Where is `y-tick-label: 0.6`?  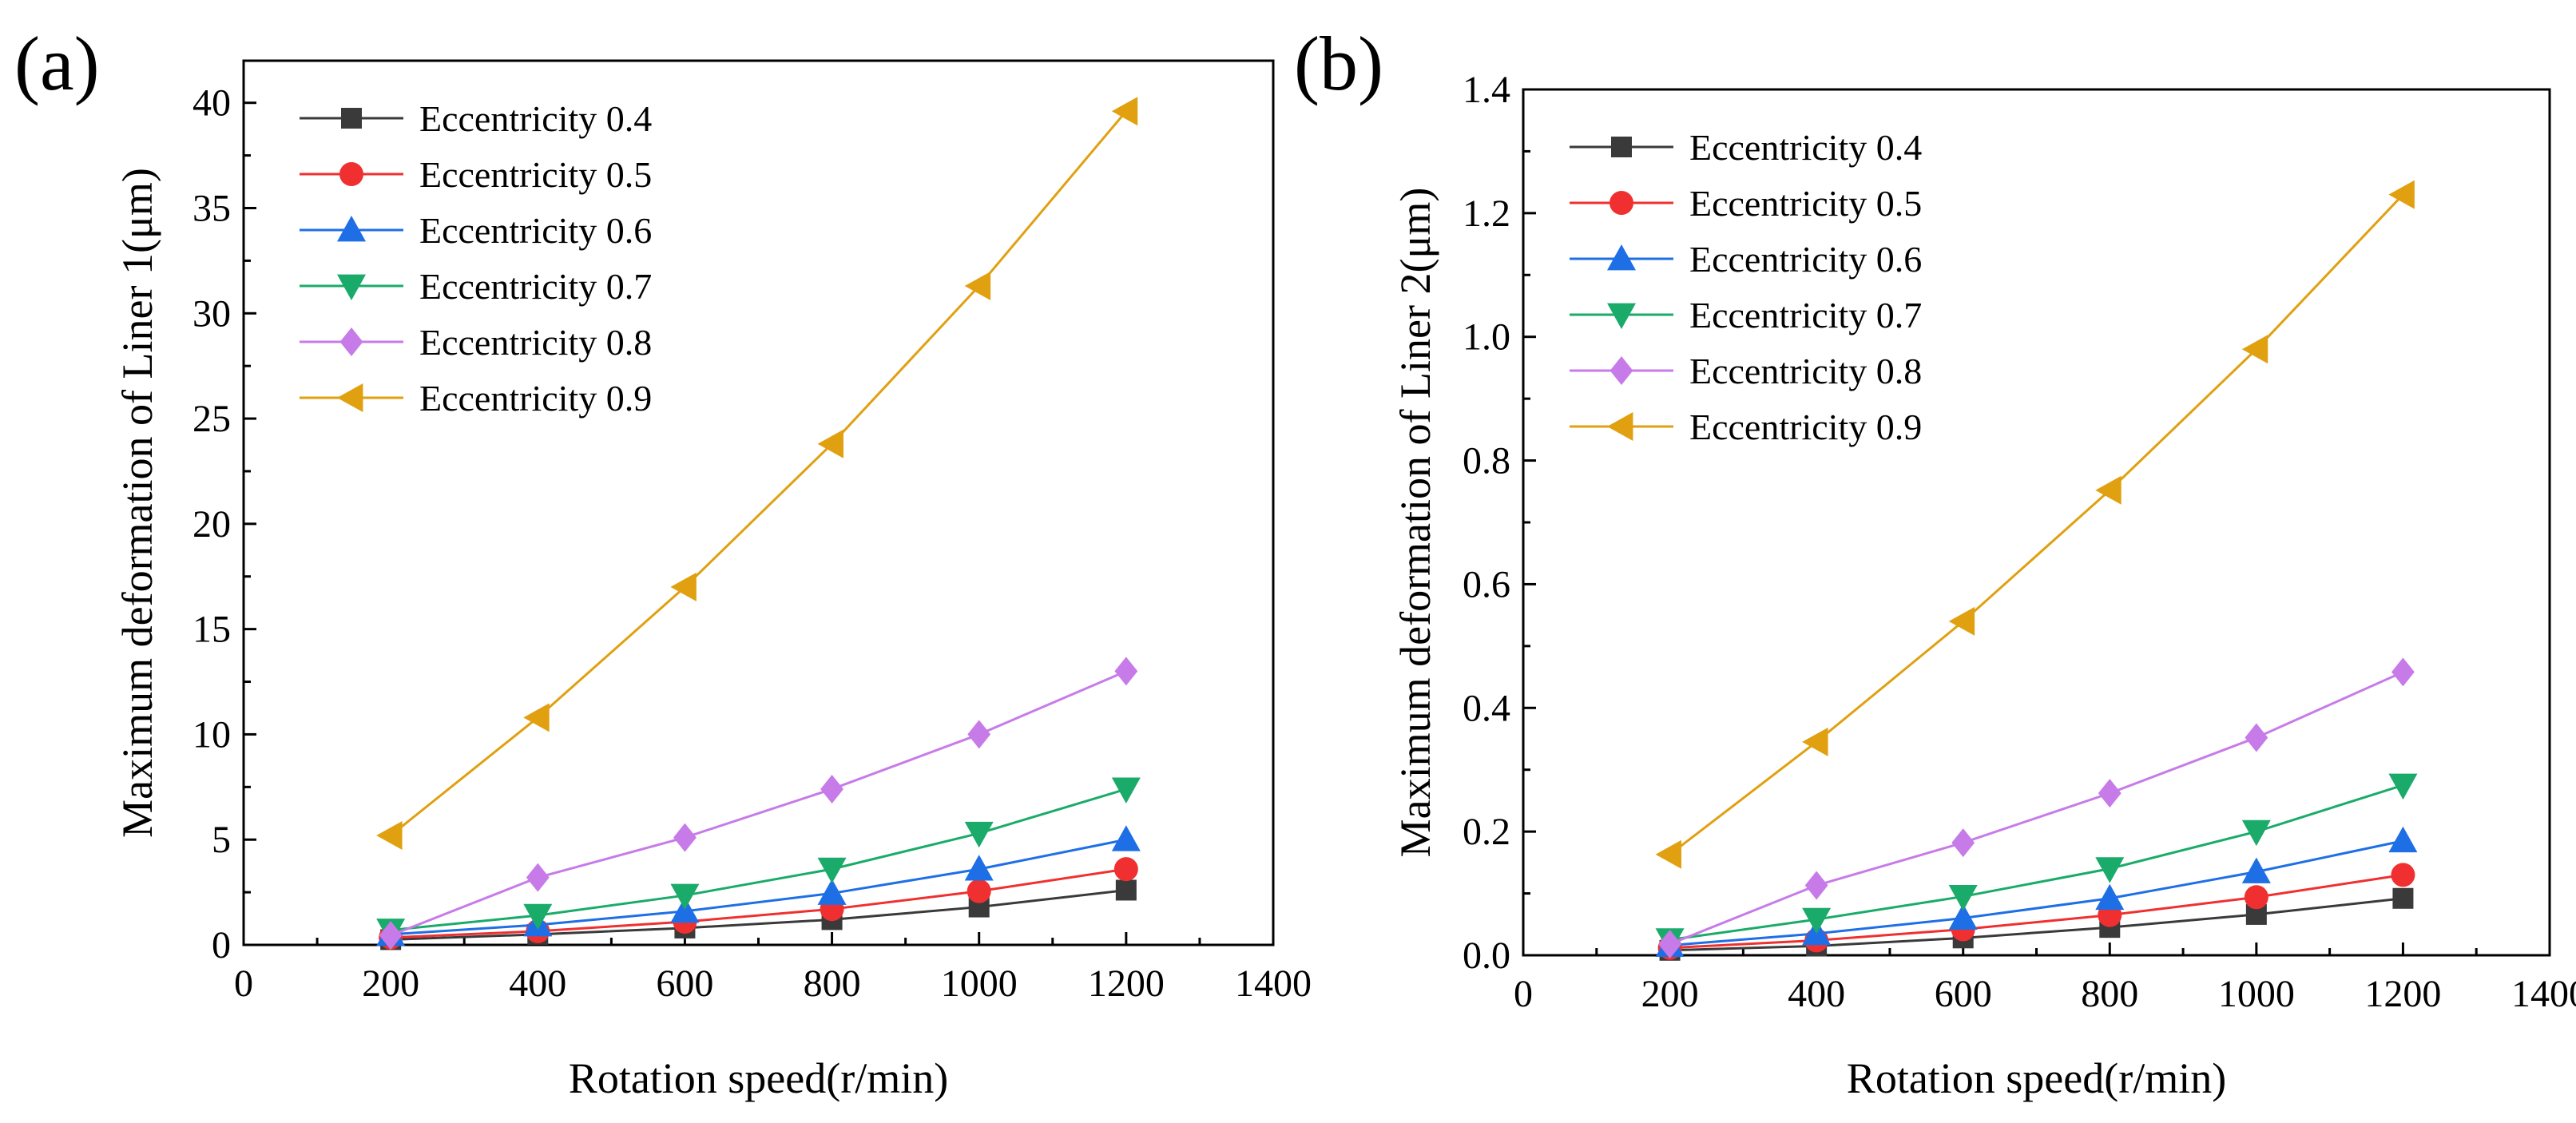
y-tick-label: 0.6 is located at coordinates (1486, 584).